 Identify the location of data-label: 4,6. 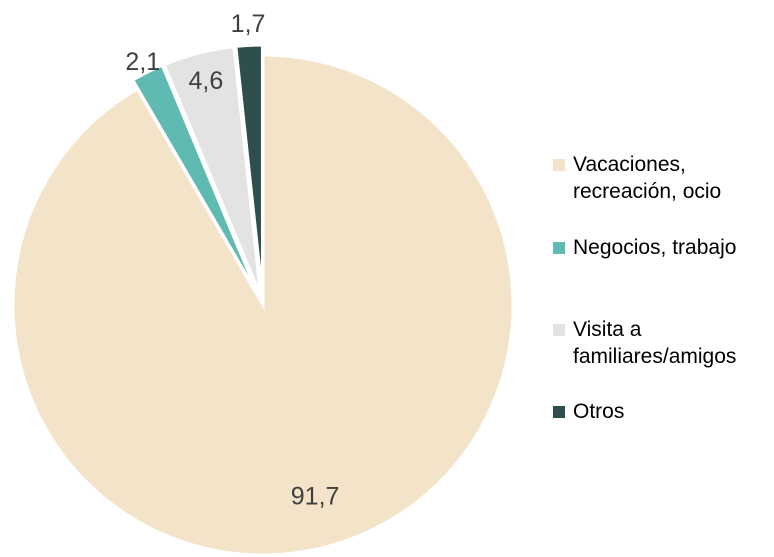
(205, 81).